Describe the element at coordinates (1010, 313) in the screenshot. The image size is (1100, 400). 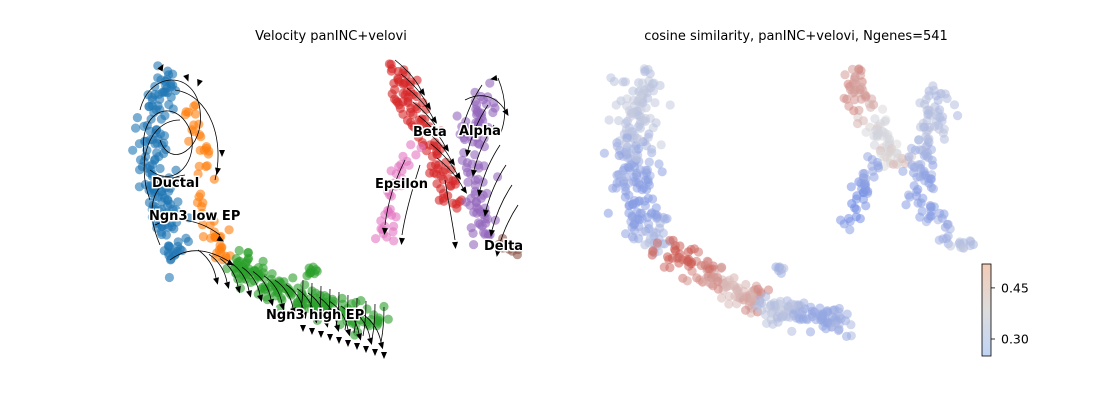
I see `colorbar-ticks: 0.30 0.45` at that location.